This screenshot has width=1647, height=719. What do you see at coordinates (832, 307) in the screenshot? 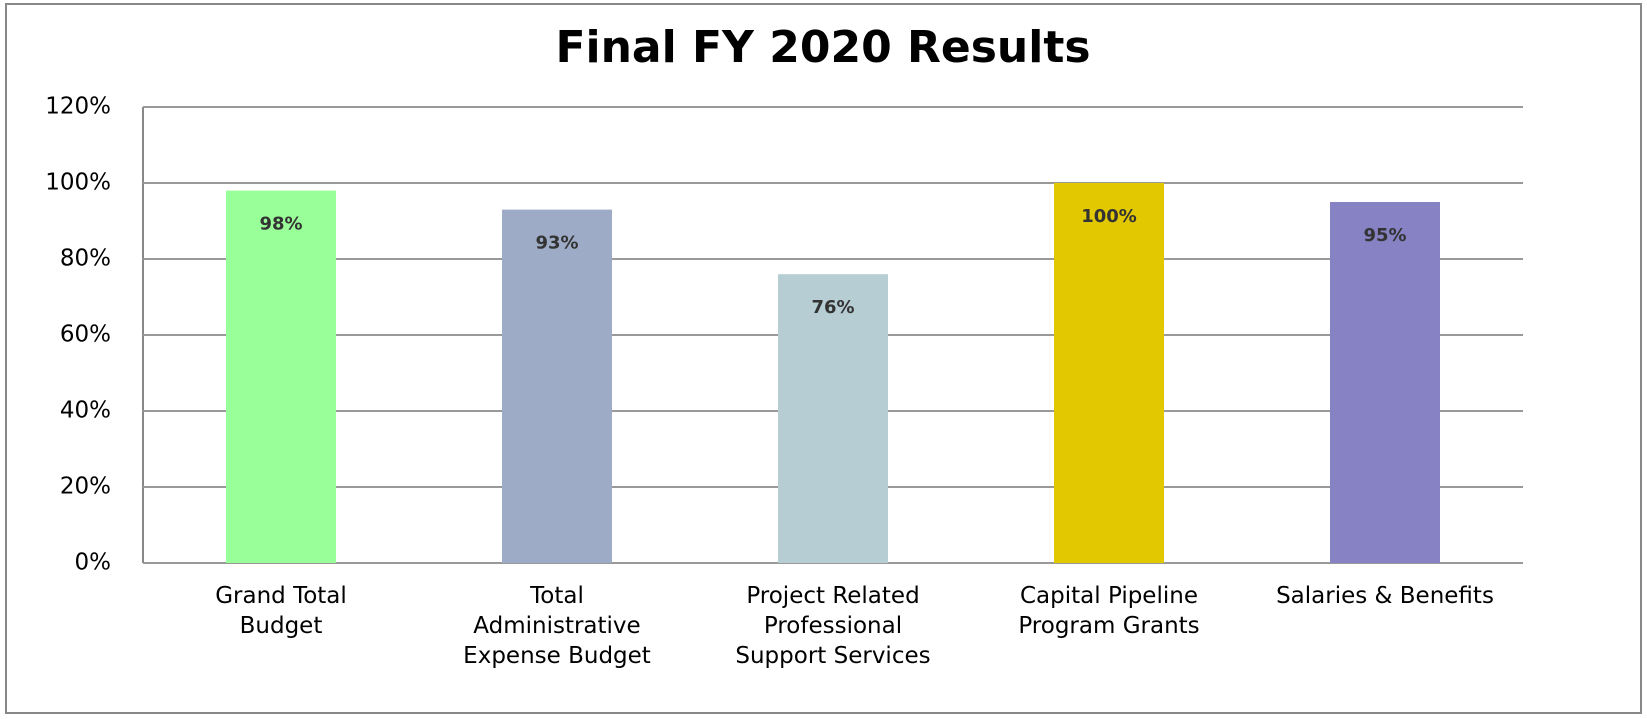
I see `data-label: 76%` at bounding box center [832, 307].